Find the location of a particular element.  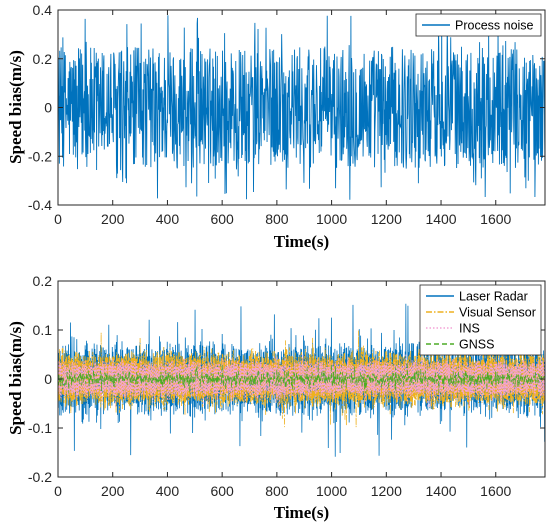

y-tick-label: 0.1 is located at coordinates (43, 330).